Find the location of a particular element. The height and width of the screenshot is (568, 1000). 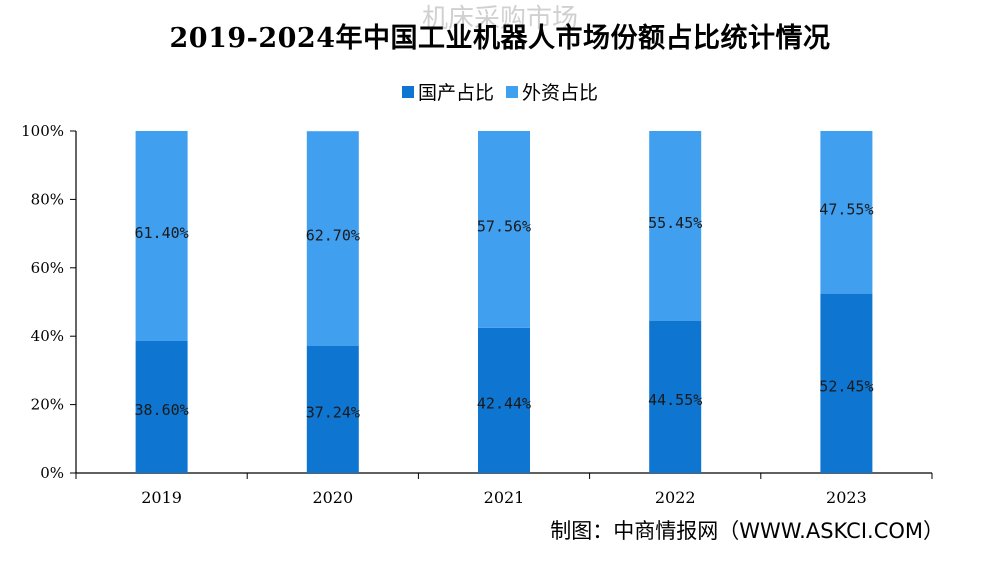

bar-domestic-2021 is located at coordinates (504, 400).